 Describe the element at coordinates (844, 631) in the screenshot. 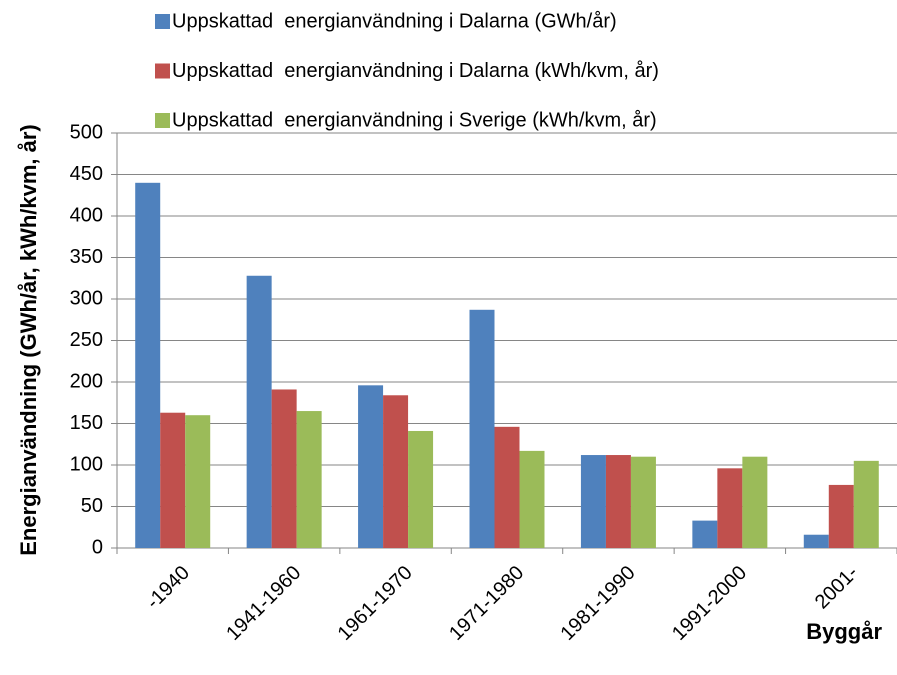

I see `x-axis-title: Byggår` at that location.